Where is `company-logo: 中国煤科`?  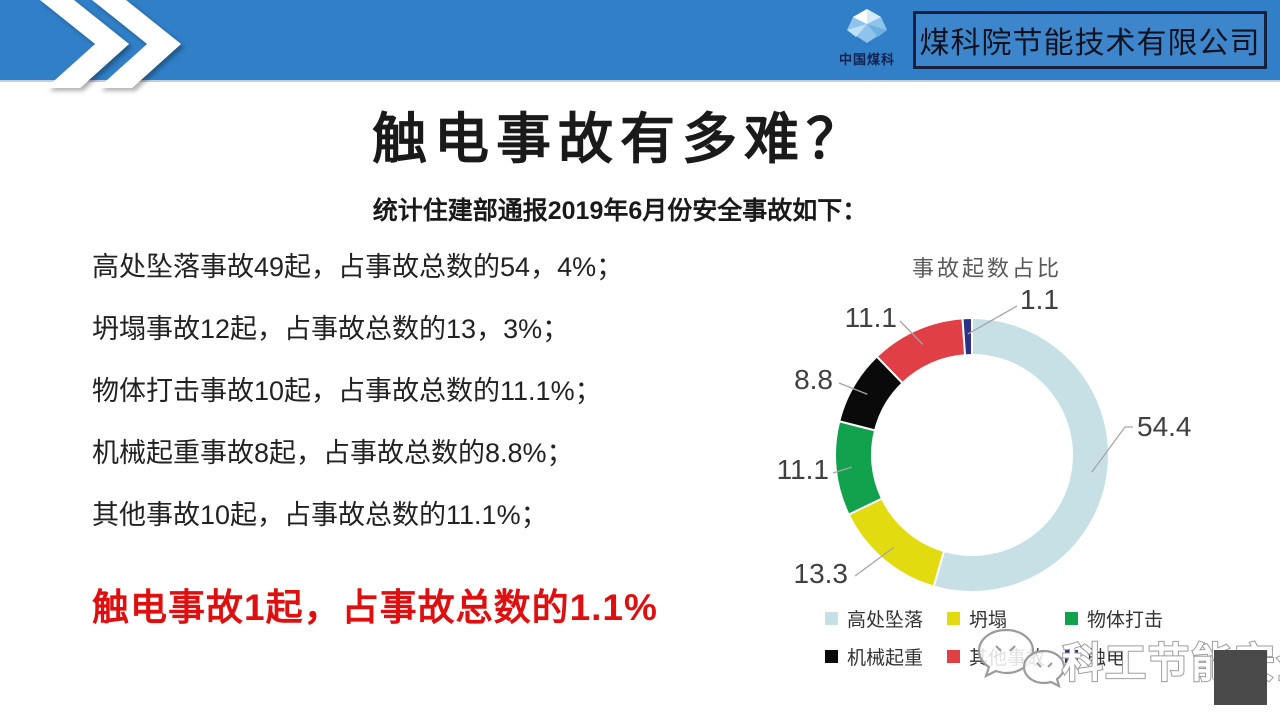
company-logo: 中国煤科 is located at coordinates (867, 38).